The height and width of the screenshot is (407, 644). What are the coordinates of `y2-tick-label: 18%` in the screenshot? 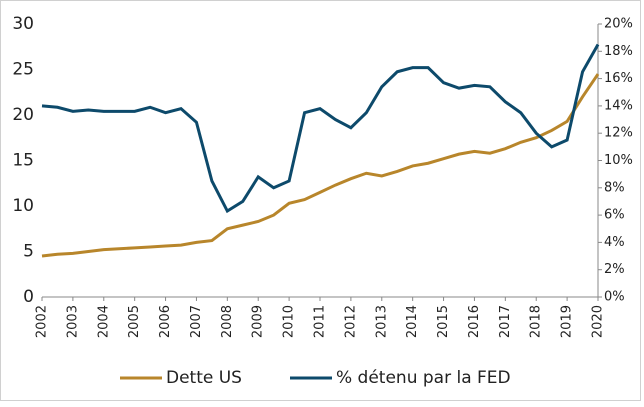 It's located at (618, 51).